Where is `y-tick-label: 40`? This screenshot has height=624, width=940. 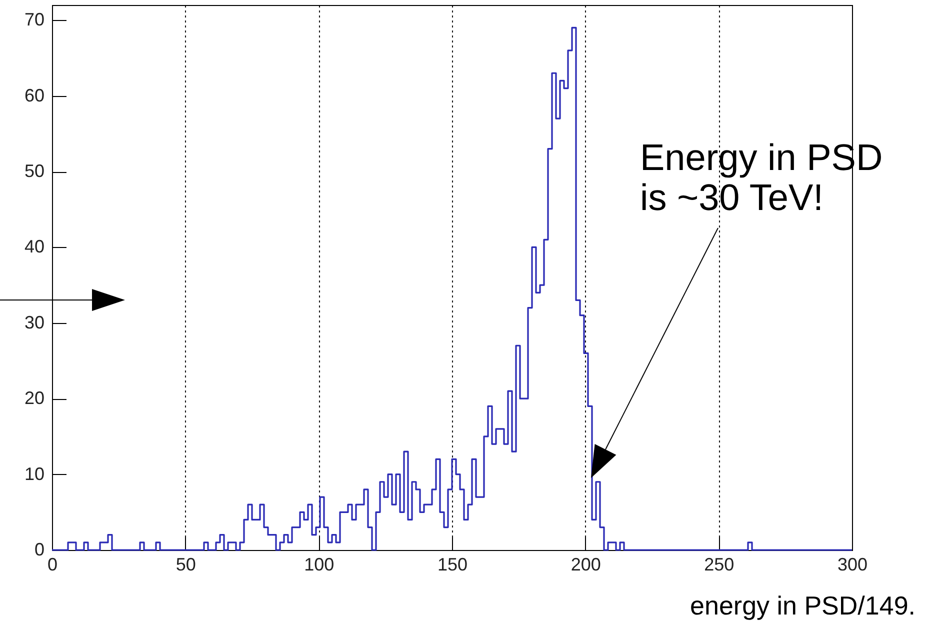 y-tick-label: 40 is located at coordinates (34, 246).